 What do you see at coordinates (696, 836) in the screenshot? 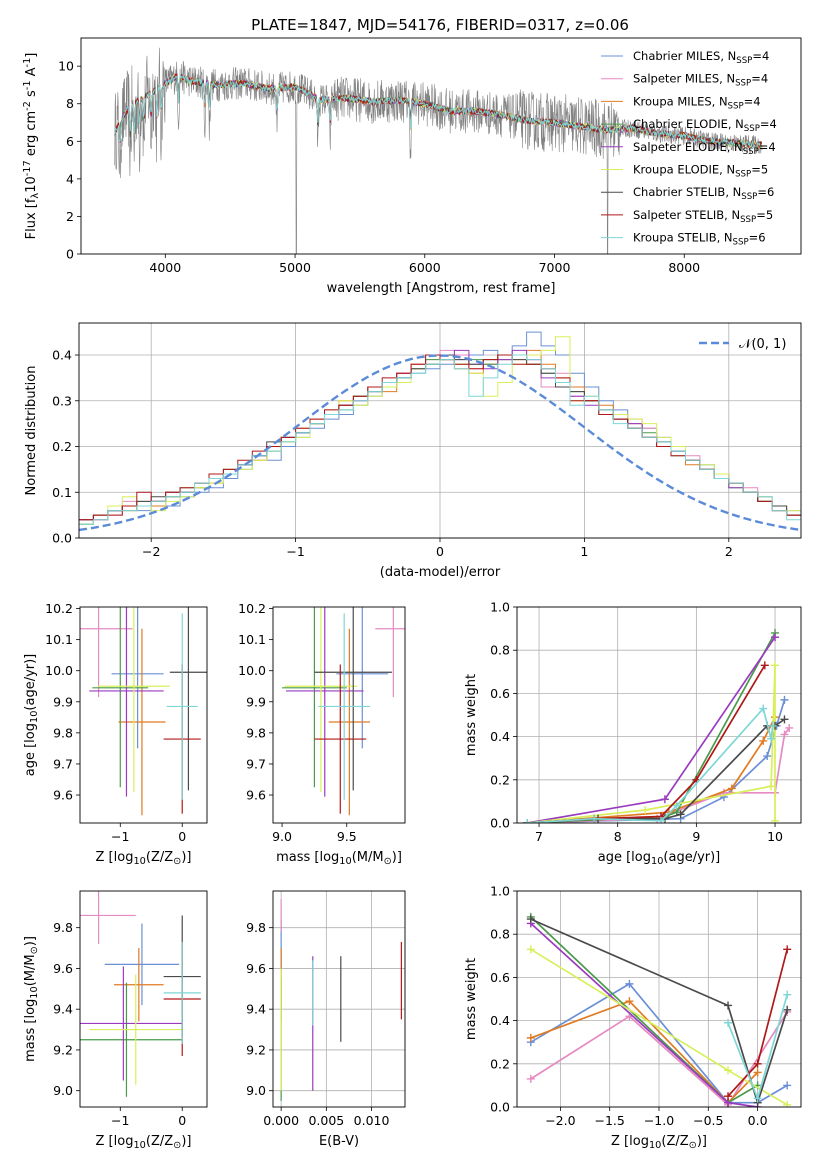
I see `x-tick-label: 9` at bounding box center [696, 836].